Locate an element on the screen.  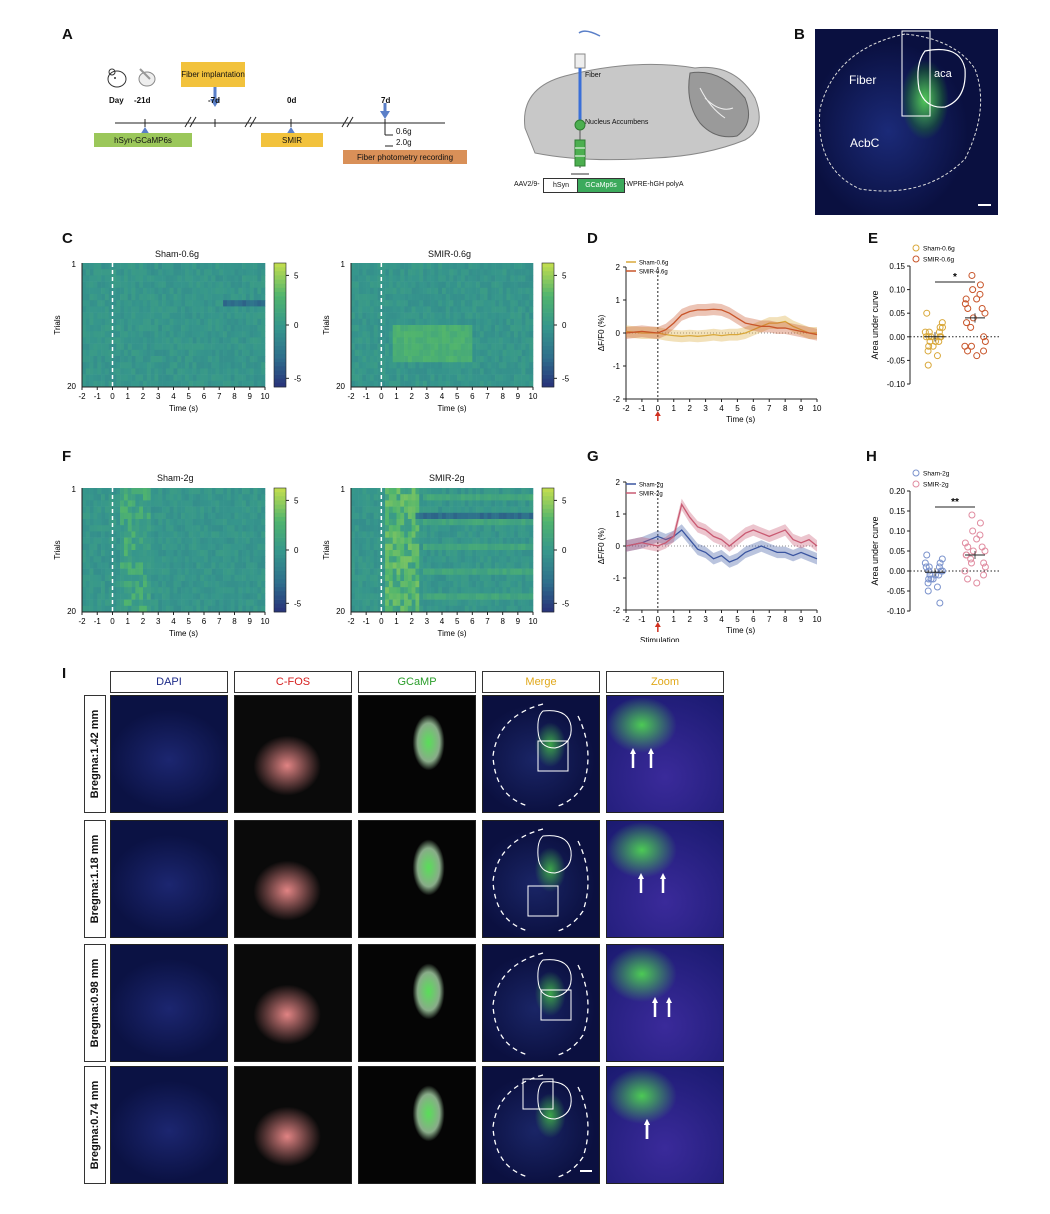
panel-label-b: B is located at coordinates (799, 34).